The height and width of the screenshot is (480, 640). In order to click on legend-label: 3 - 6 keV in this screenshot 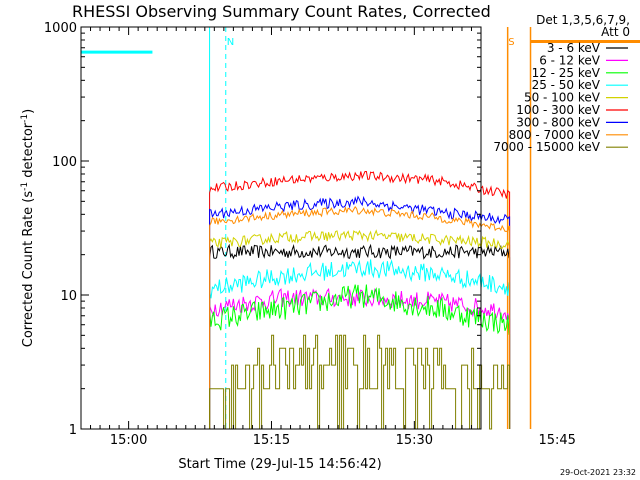, I will do `click(574, 48)`.